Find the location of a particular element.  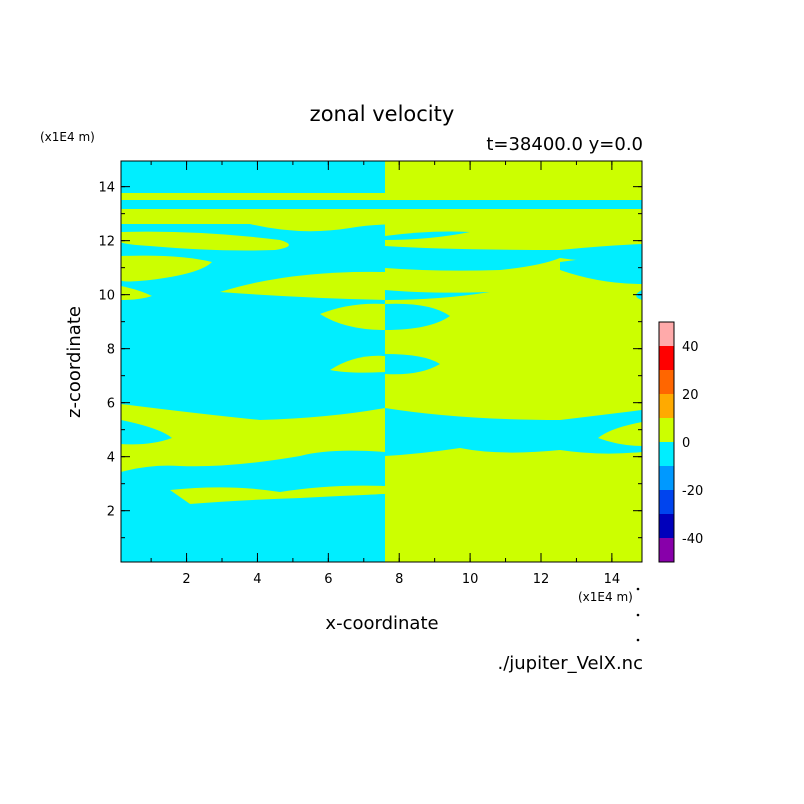

y-tick-label: 10 is located at coordinates (106, 296).